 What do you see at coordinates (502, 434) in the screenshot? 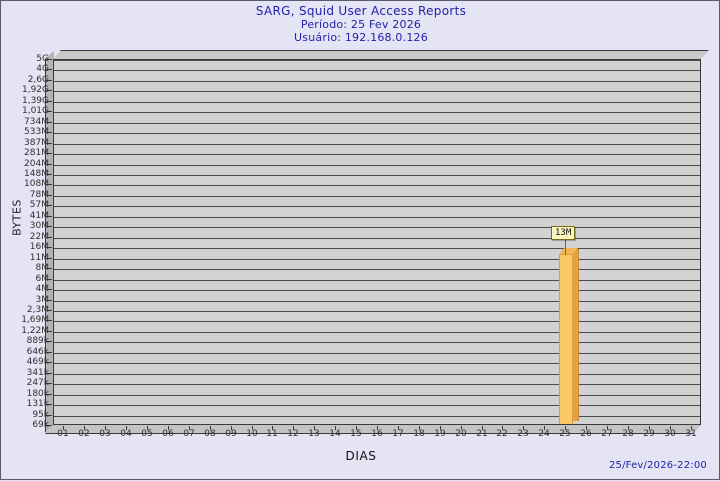
I see `x-axis-label: 22` at bounding box center [502, 434].